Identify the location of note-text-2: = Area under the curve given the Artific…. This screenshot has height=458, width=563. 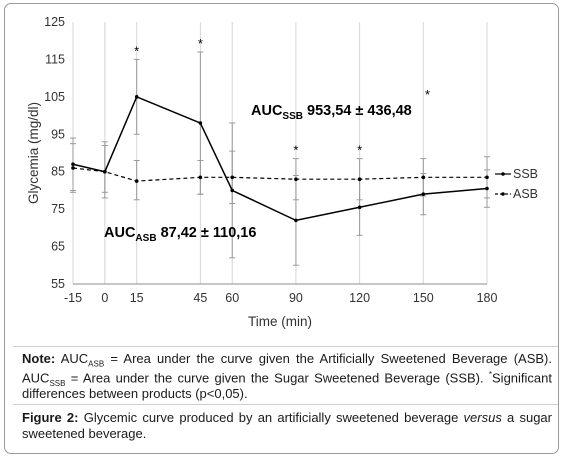
(287, 368).